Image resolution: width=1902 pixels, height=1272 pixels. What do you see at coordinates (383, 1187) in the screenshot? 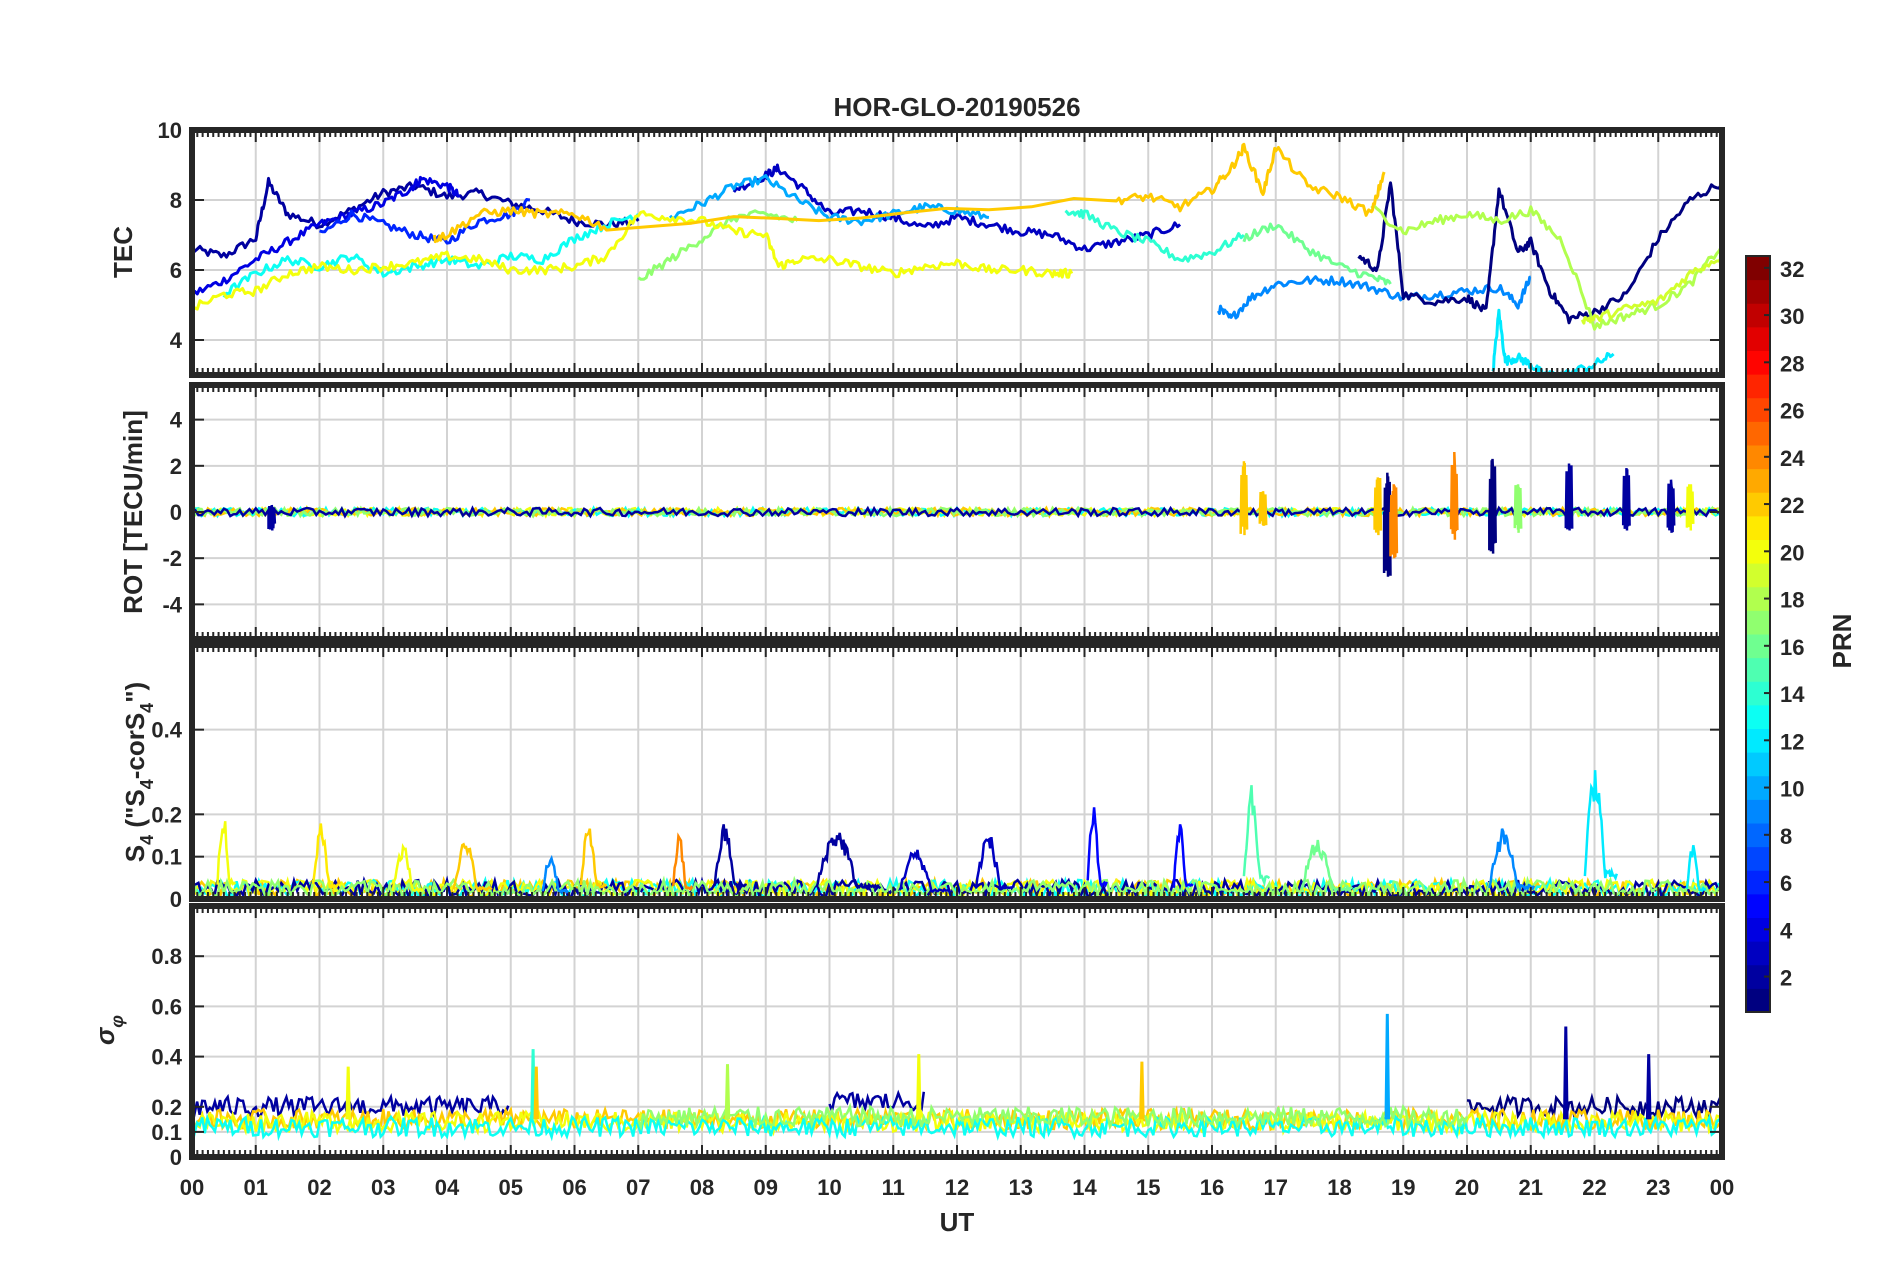
I see `x-tick-label: 03` at bounding box center [383, 1187].